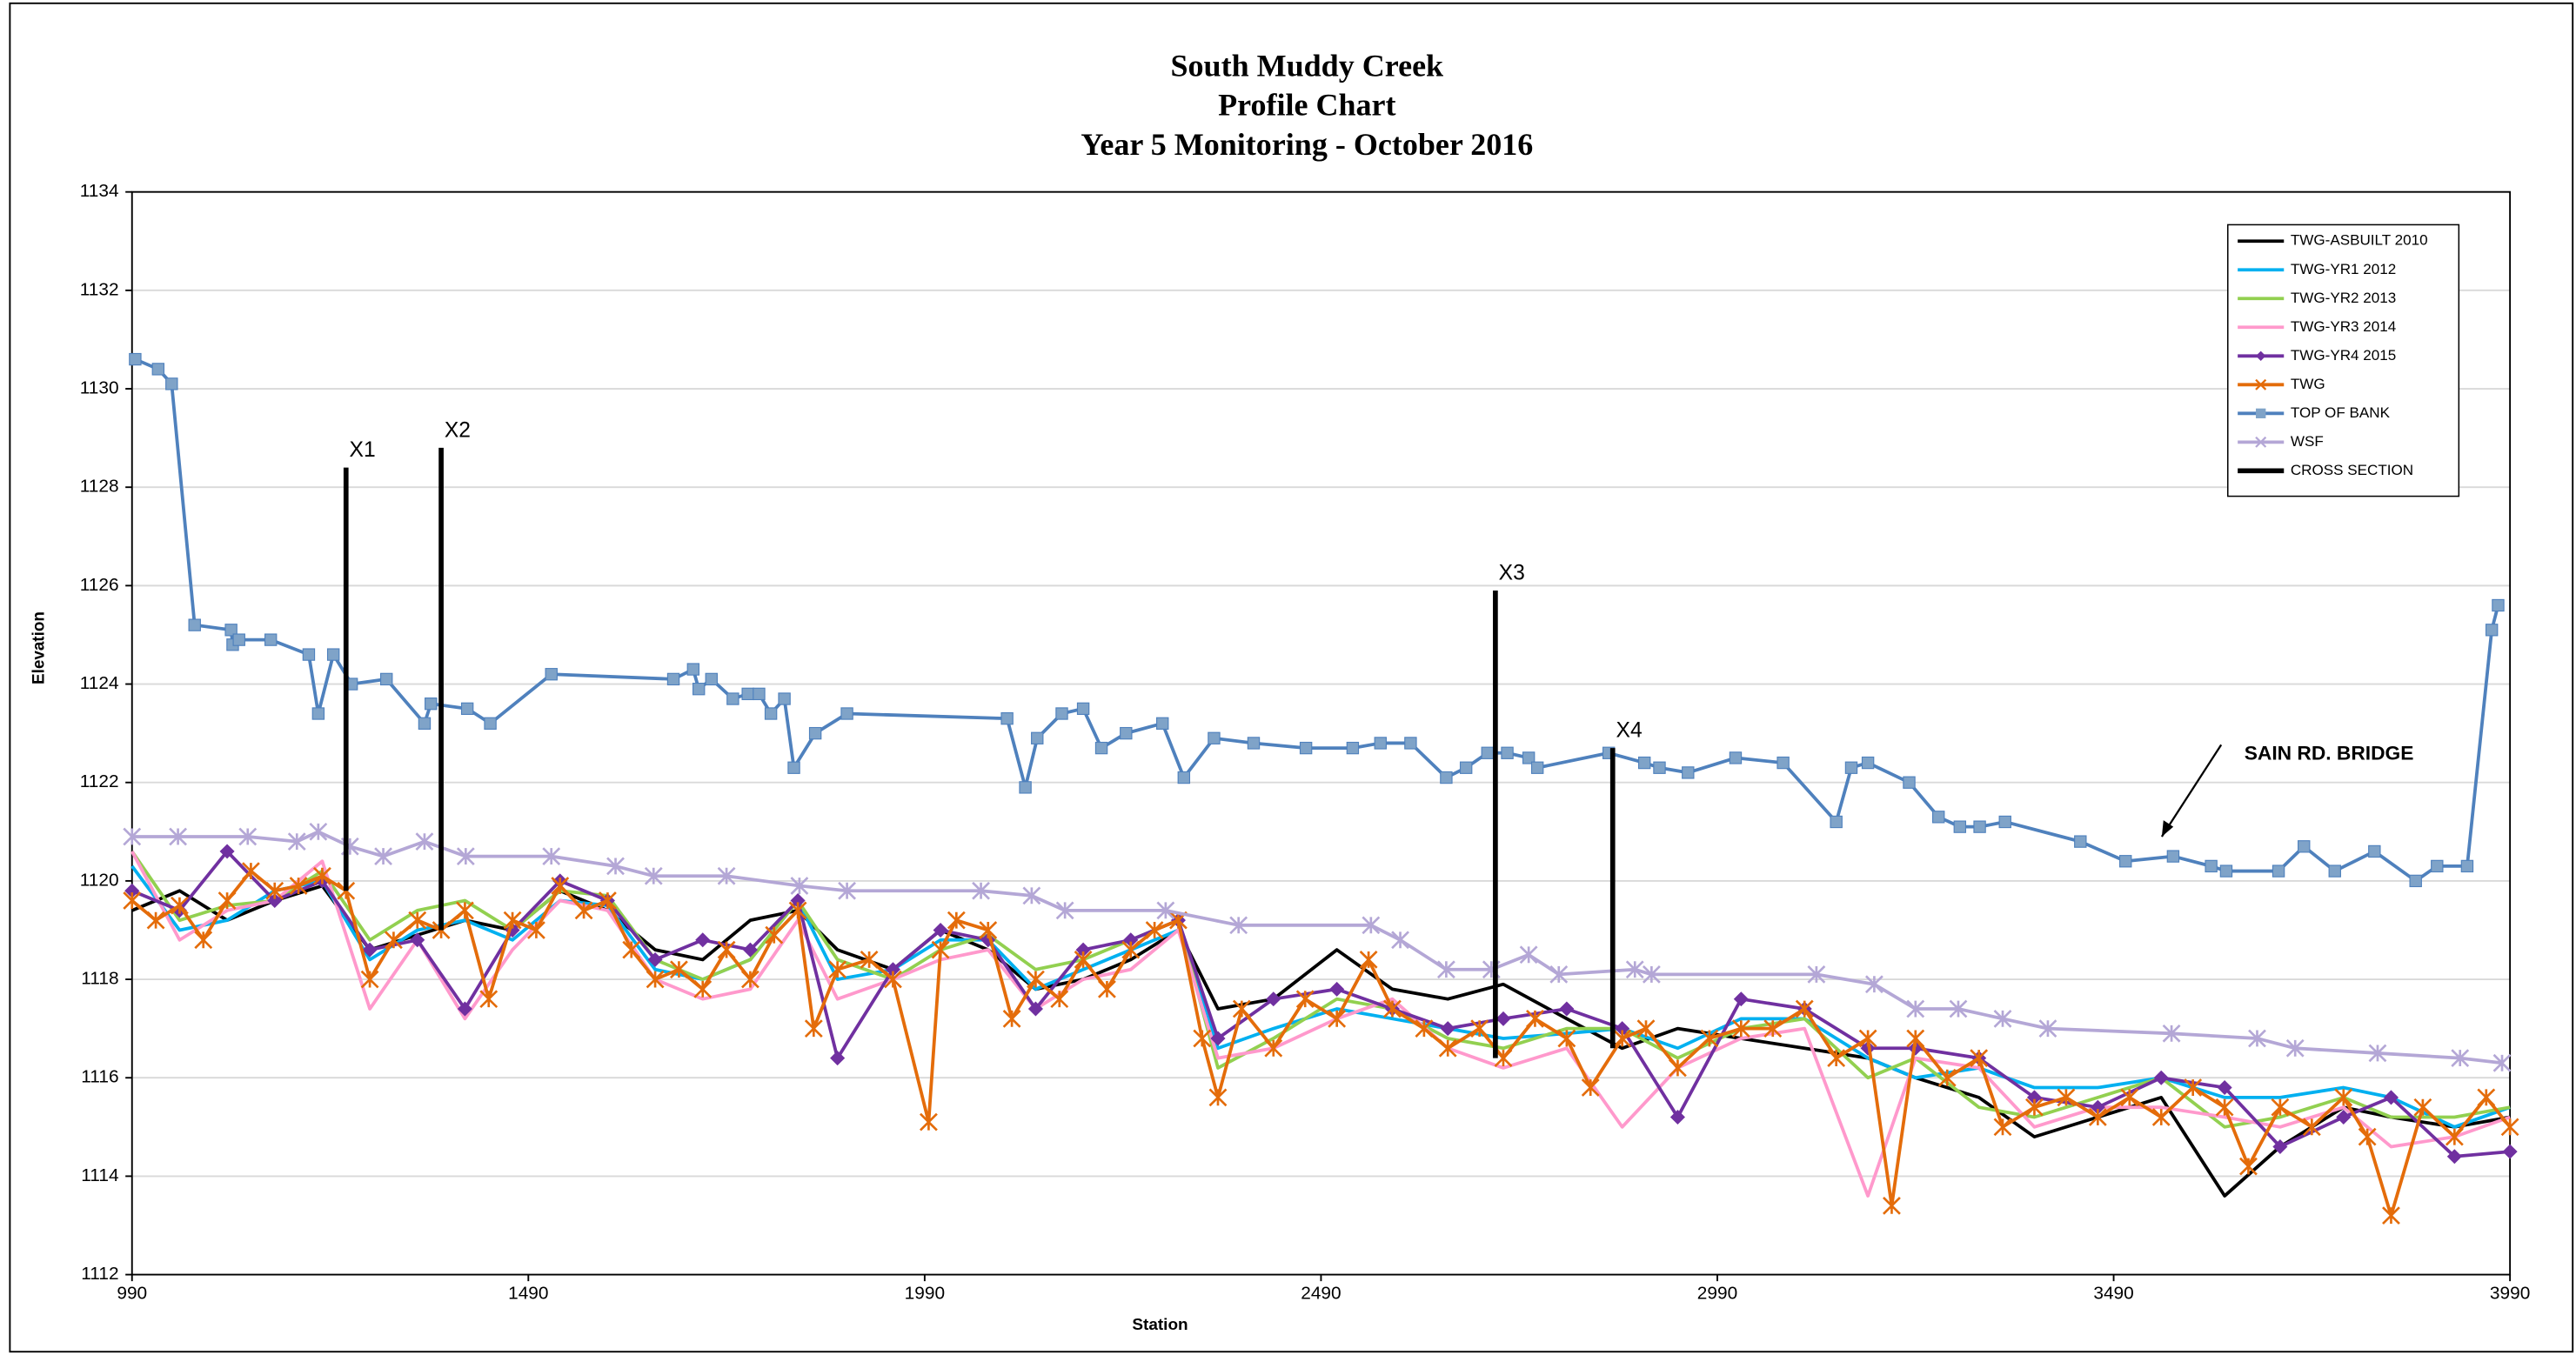 This screenshot has width=2576, height=1355. I want to click on cross-section-label: X3, so click(1512, 573).